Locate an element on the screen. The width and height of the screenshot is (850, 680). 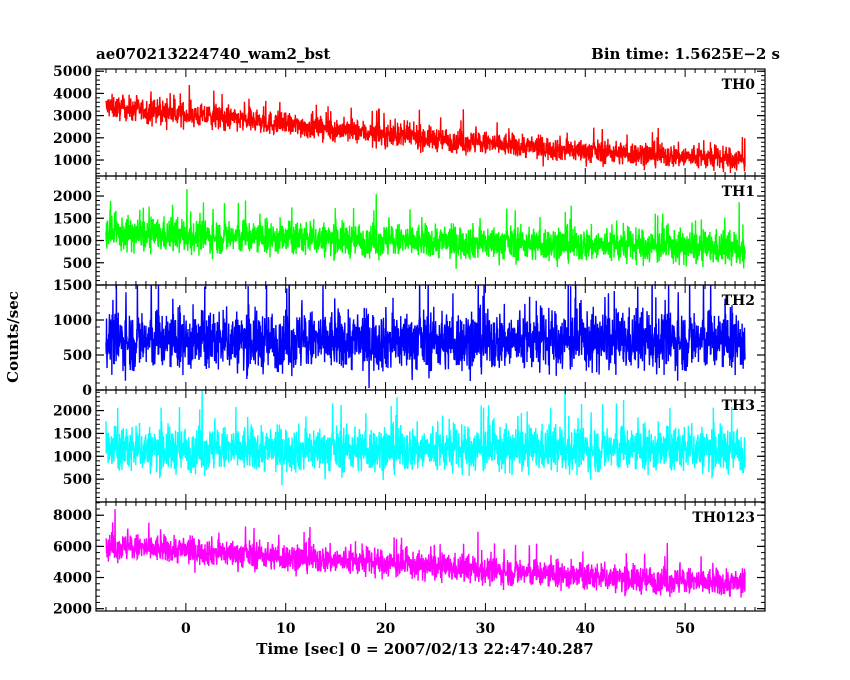
y-tick-label: 3000 is located at coordinates (72, 117).